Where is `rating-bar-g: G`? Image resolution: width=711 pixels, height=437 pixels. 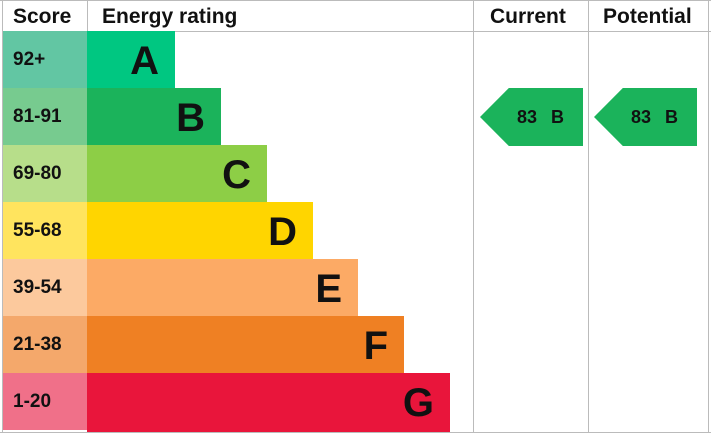 rating-bar-g: G is located at coordinates (268, 402).